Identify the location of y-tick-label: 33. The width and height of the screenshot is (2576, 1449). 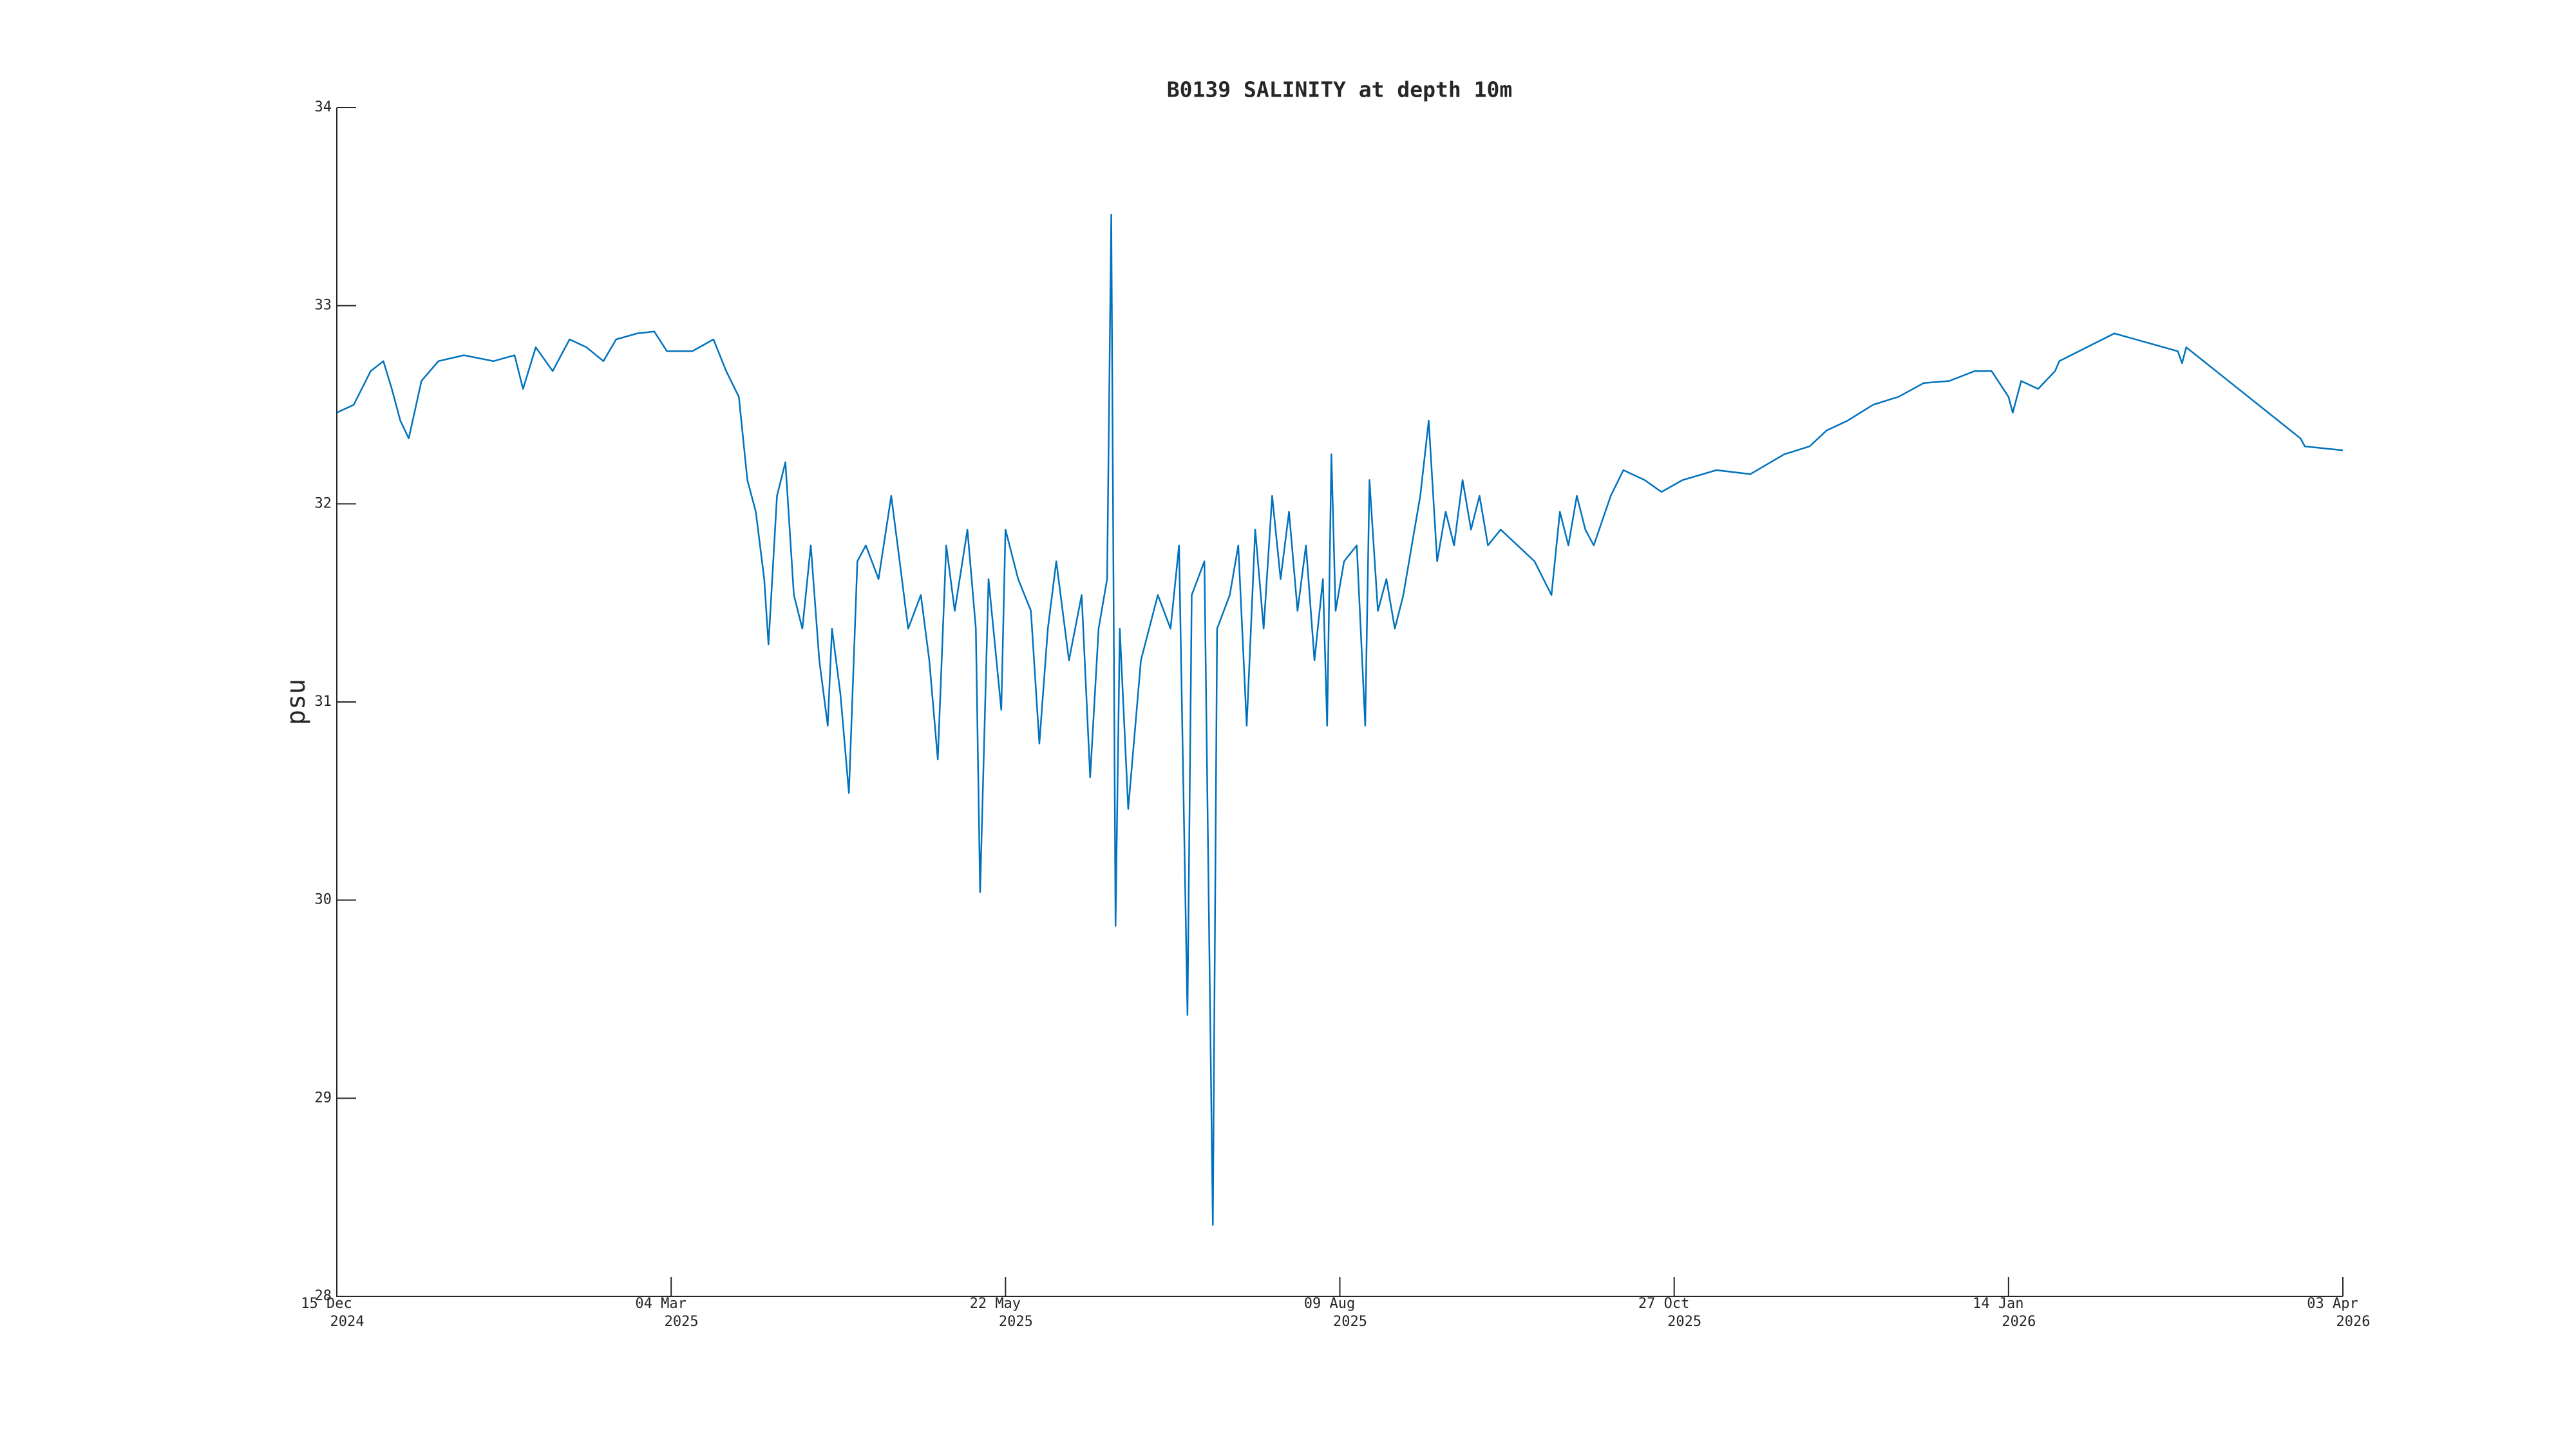
(323, 306).